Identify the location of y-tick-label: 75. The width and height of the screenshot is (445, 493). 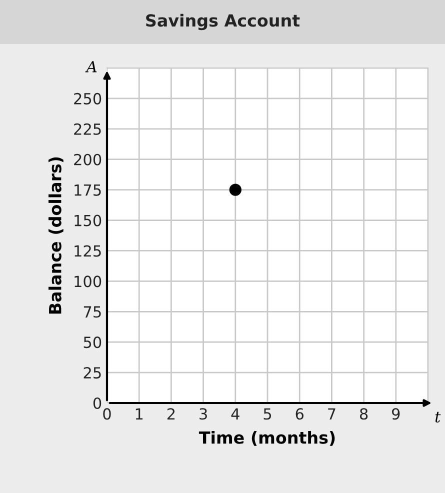
(92, 312).